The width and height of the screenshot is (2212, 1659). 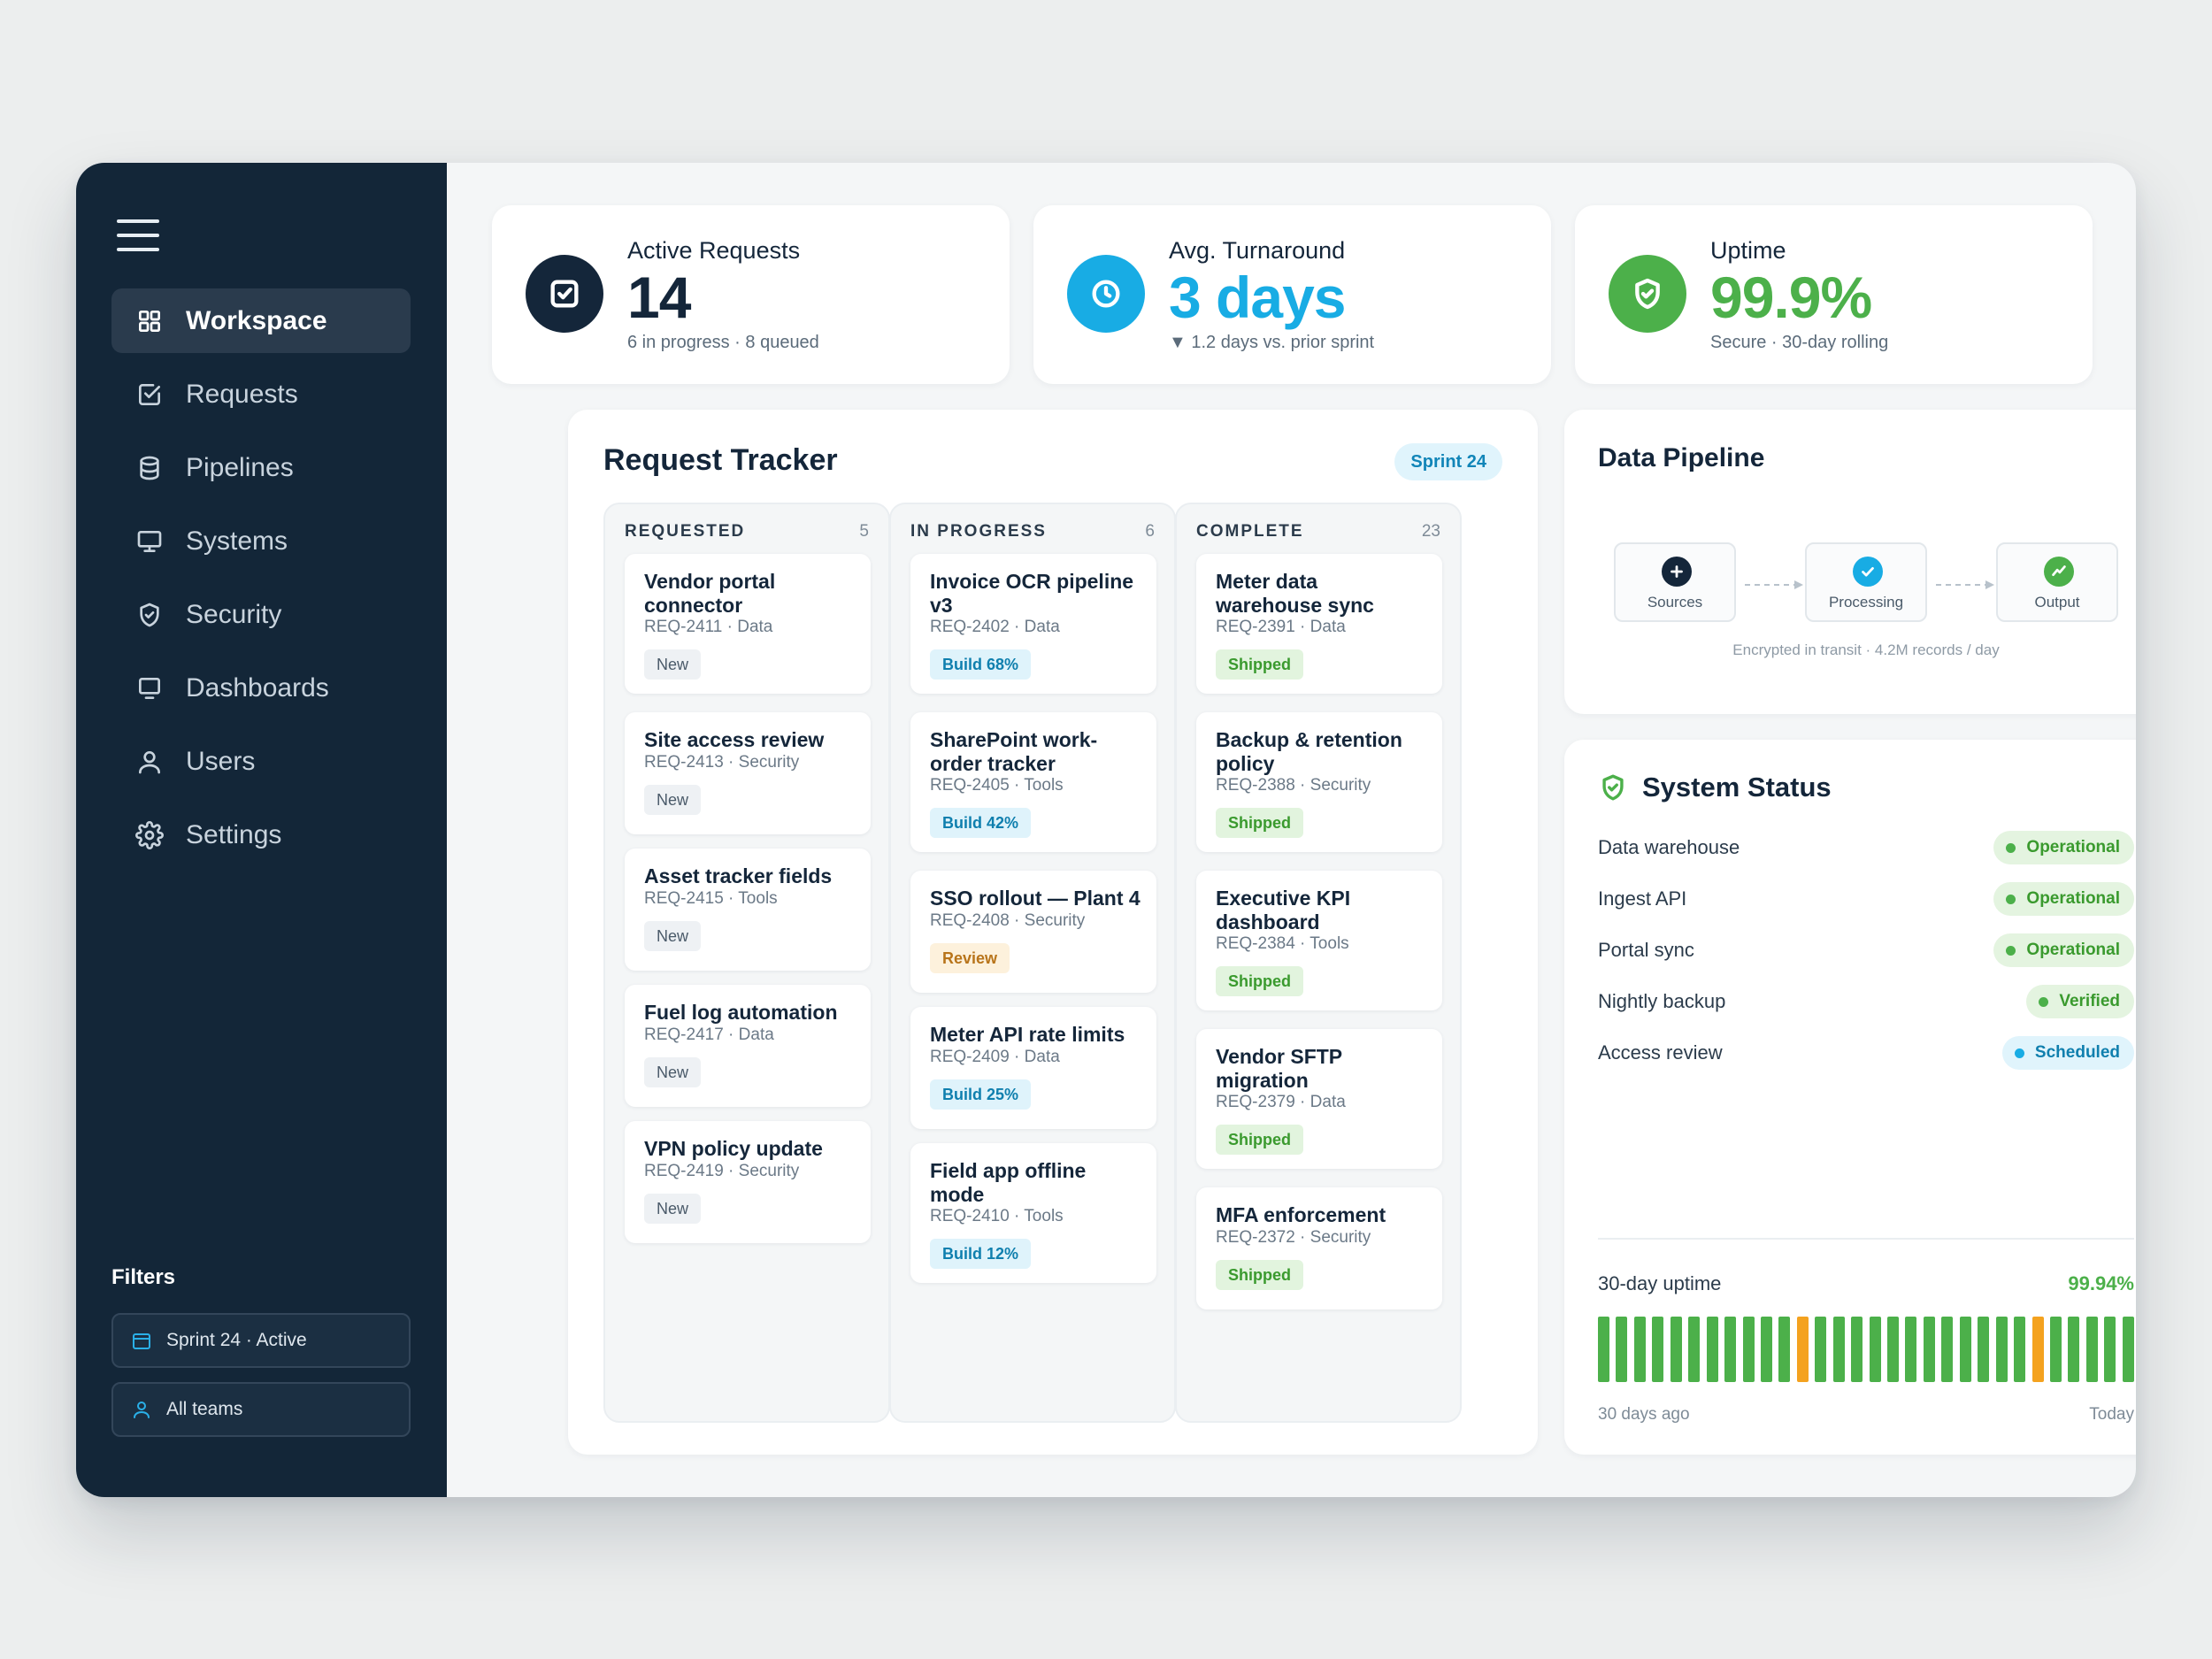 What do you see at coordinates (1309, 752) in the screenshot?
I see `request-title: Backup & retention policy` at bounding box center [1309, 752].